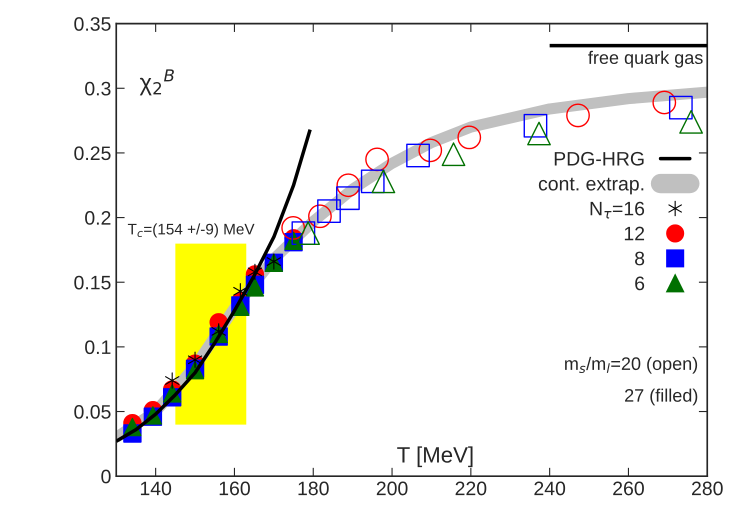 The image size is (750, 525). What do you see at coordinates (313, 489) in the screenshot?
I see `x-tick-label: 180` at bounding box center [313, 489].